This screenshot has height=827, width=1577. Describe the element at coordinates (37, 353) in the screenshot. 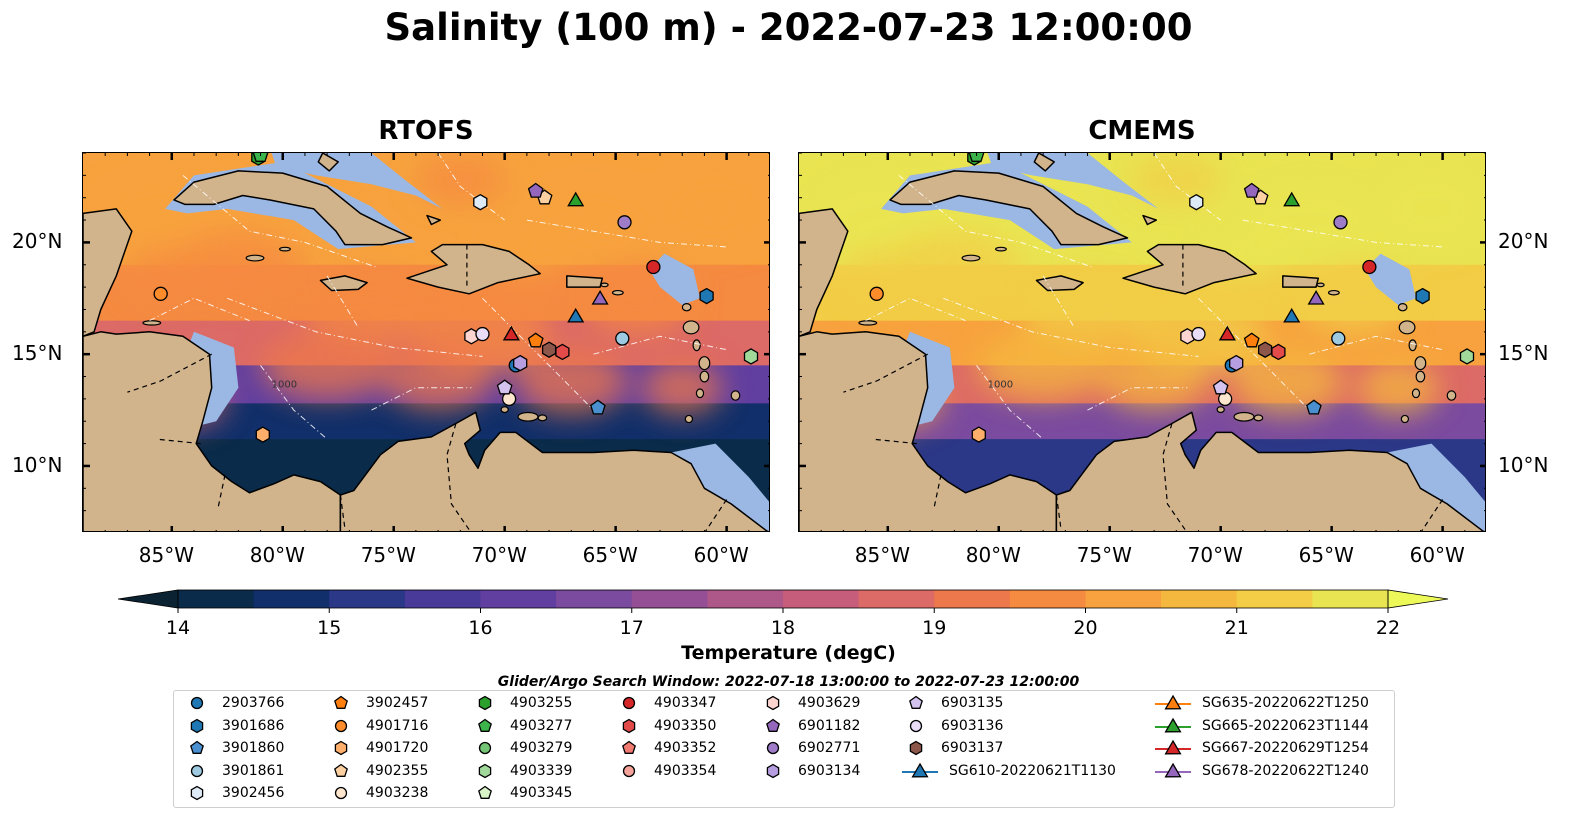

I see `lat-tick-label-left: 15°N` at that location.